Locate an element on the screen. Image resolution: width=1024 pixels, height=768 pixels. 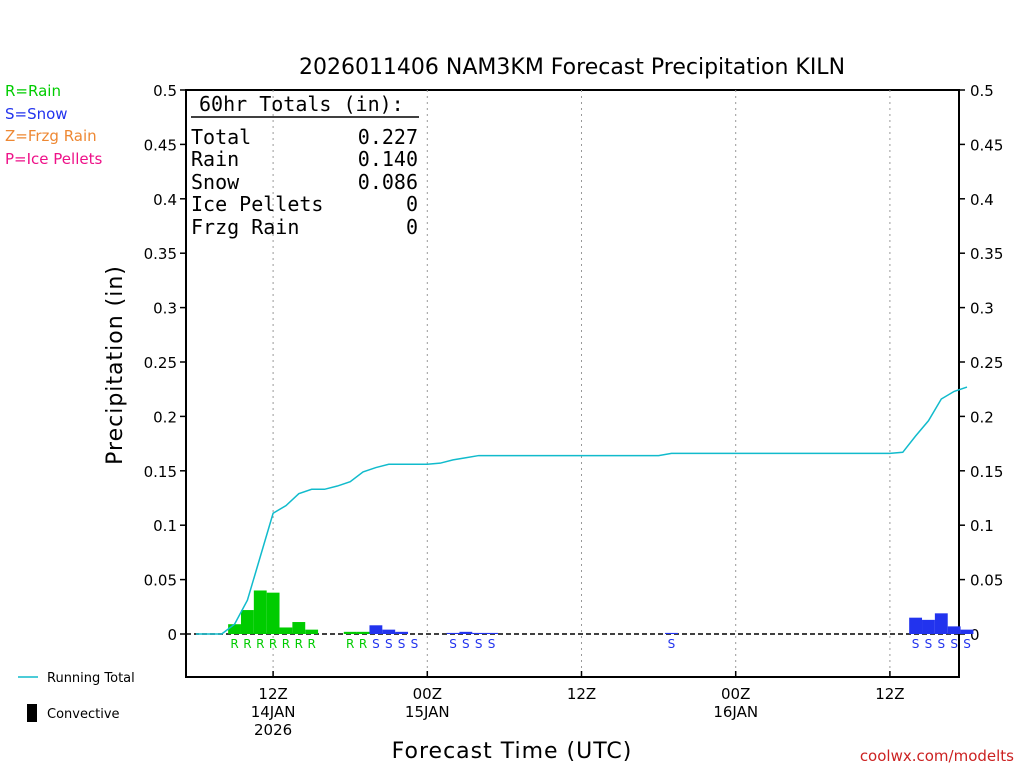
totals-rain-label: Rain is located at coordinates (215, 159).